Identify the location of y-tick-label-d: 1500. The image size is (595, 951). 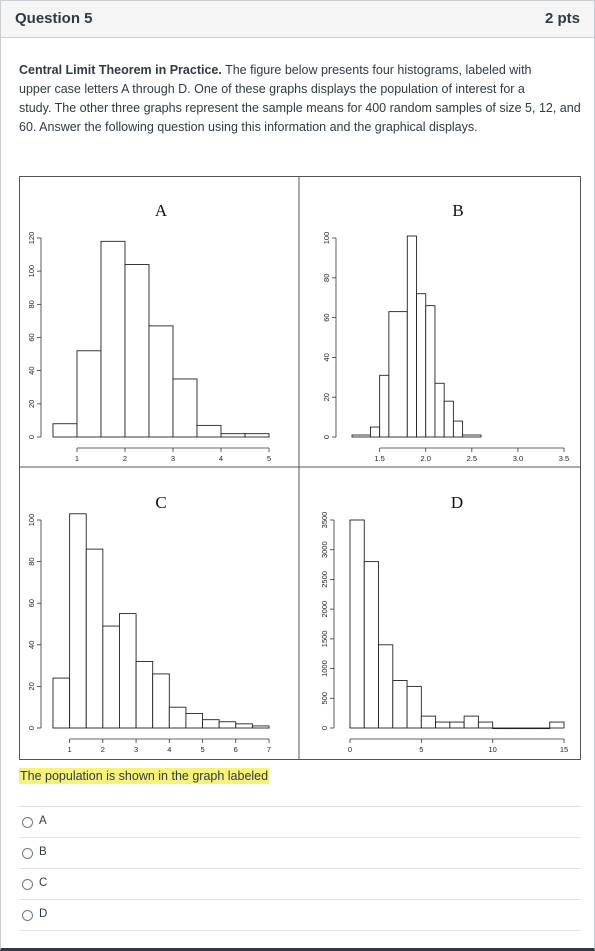
(324, 639).